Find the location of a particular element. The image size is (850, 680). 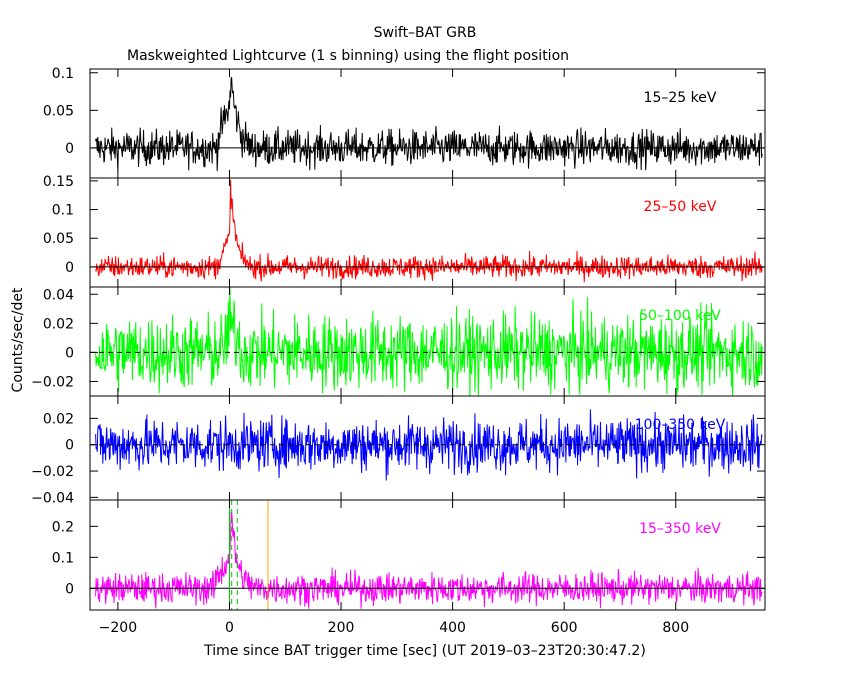

y-tick-label-3-0: −0.04 is located at coordinates (52, 498).